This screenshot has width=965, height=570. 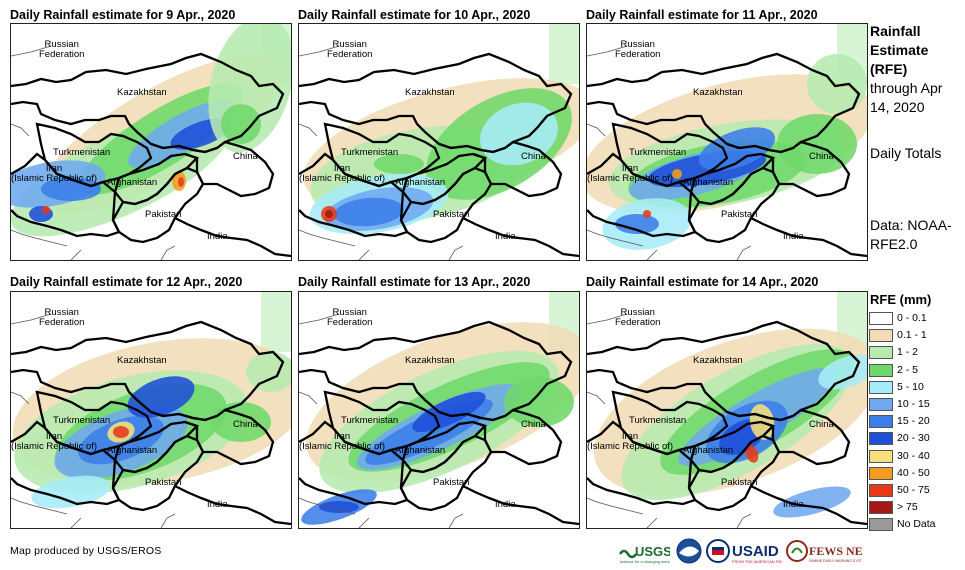 I want to click on svg-text: FEWS NET, so click(x=835, y=551).